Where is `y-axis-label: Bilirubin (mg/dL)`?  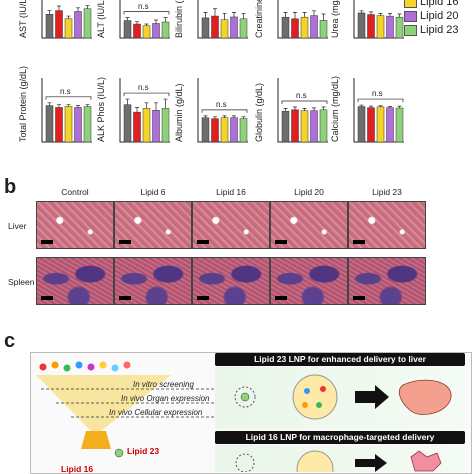 y-axis-label: Bilirubin (mg/dL) is located at coordinates (179, 19).